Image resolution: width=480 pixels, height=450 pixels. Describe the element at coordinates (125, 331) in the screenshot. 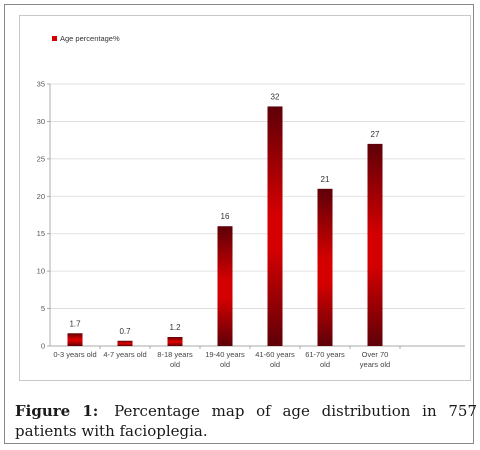

I see `data-label: 0.7` at that location.